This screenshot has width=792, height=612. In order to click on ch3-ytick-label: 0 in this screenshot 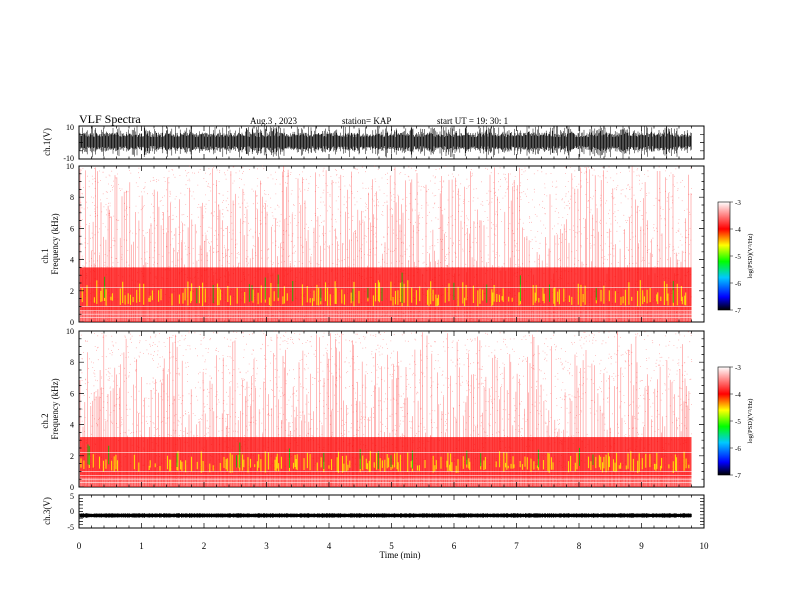, I will do `click(72, 511)`.